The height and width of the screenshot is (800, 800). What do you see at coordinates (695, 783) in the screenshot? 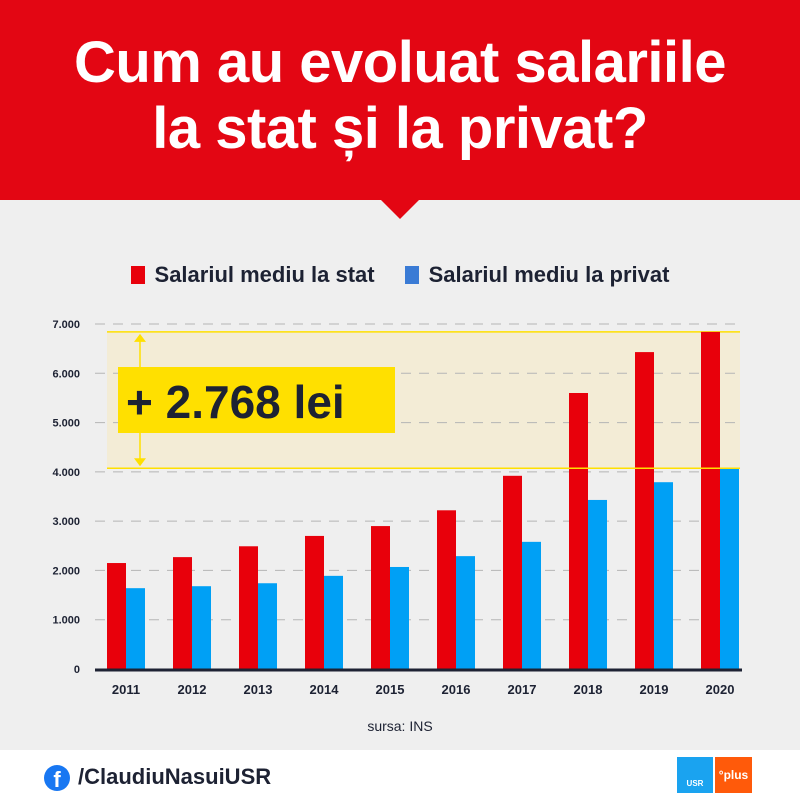
I see `usr-logo-text: USR` at bounding box center [695, 783].